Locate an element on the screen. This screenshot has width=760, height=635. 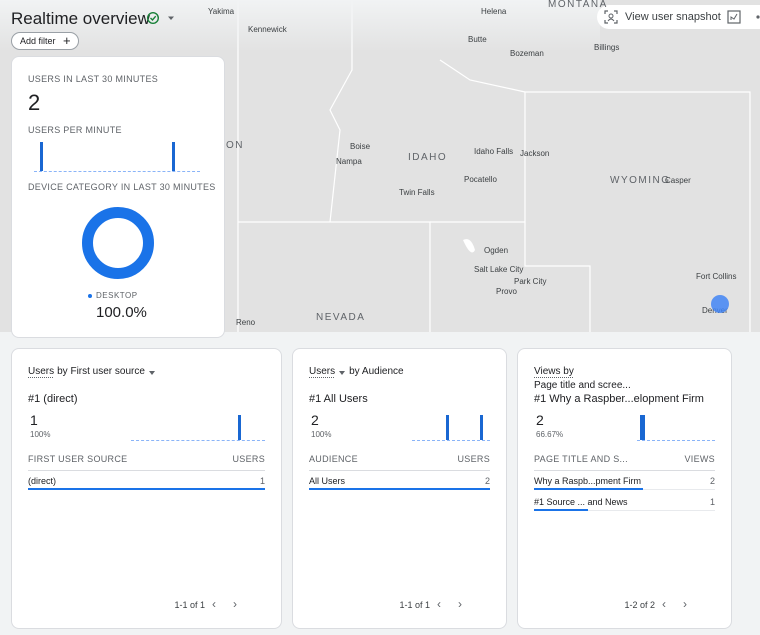
row-label: Why a Raspb...pment Firm is located at coordinates (588, 481).